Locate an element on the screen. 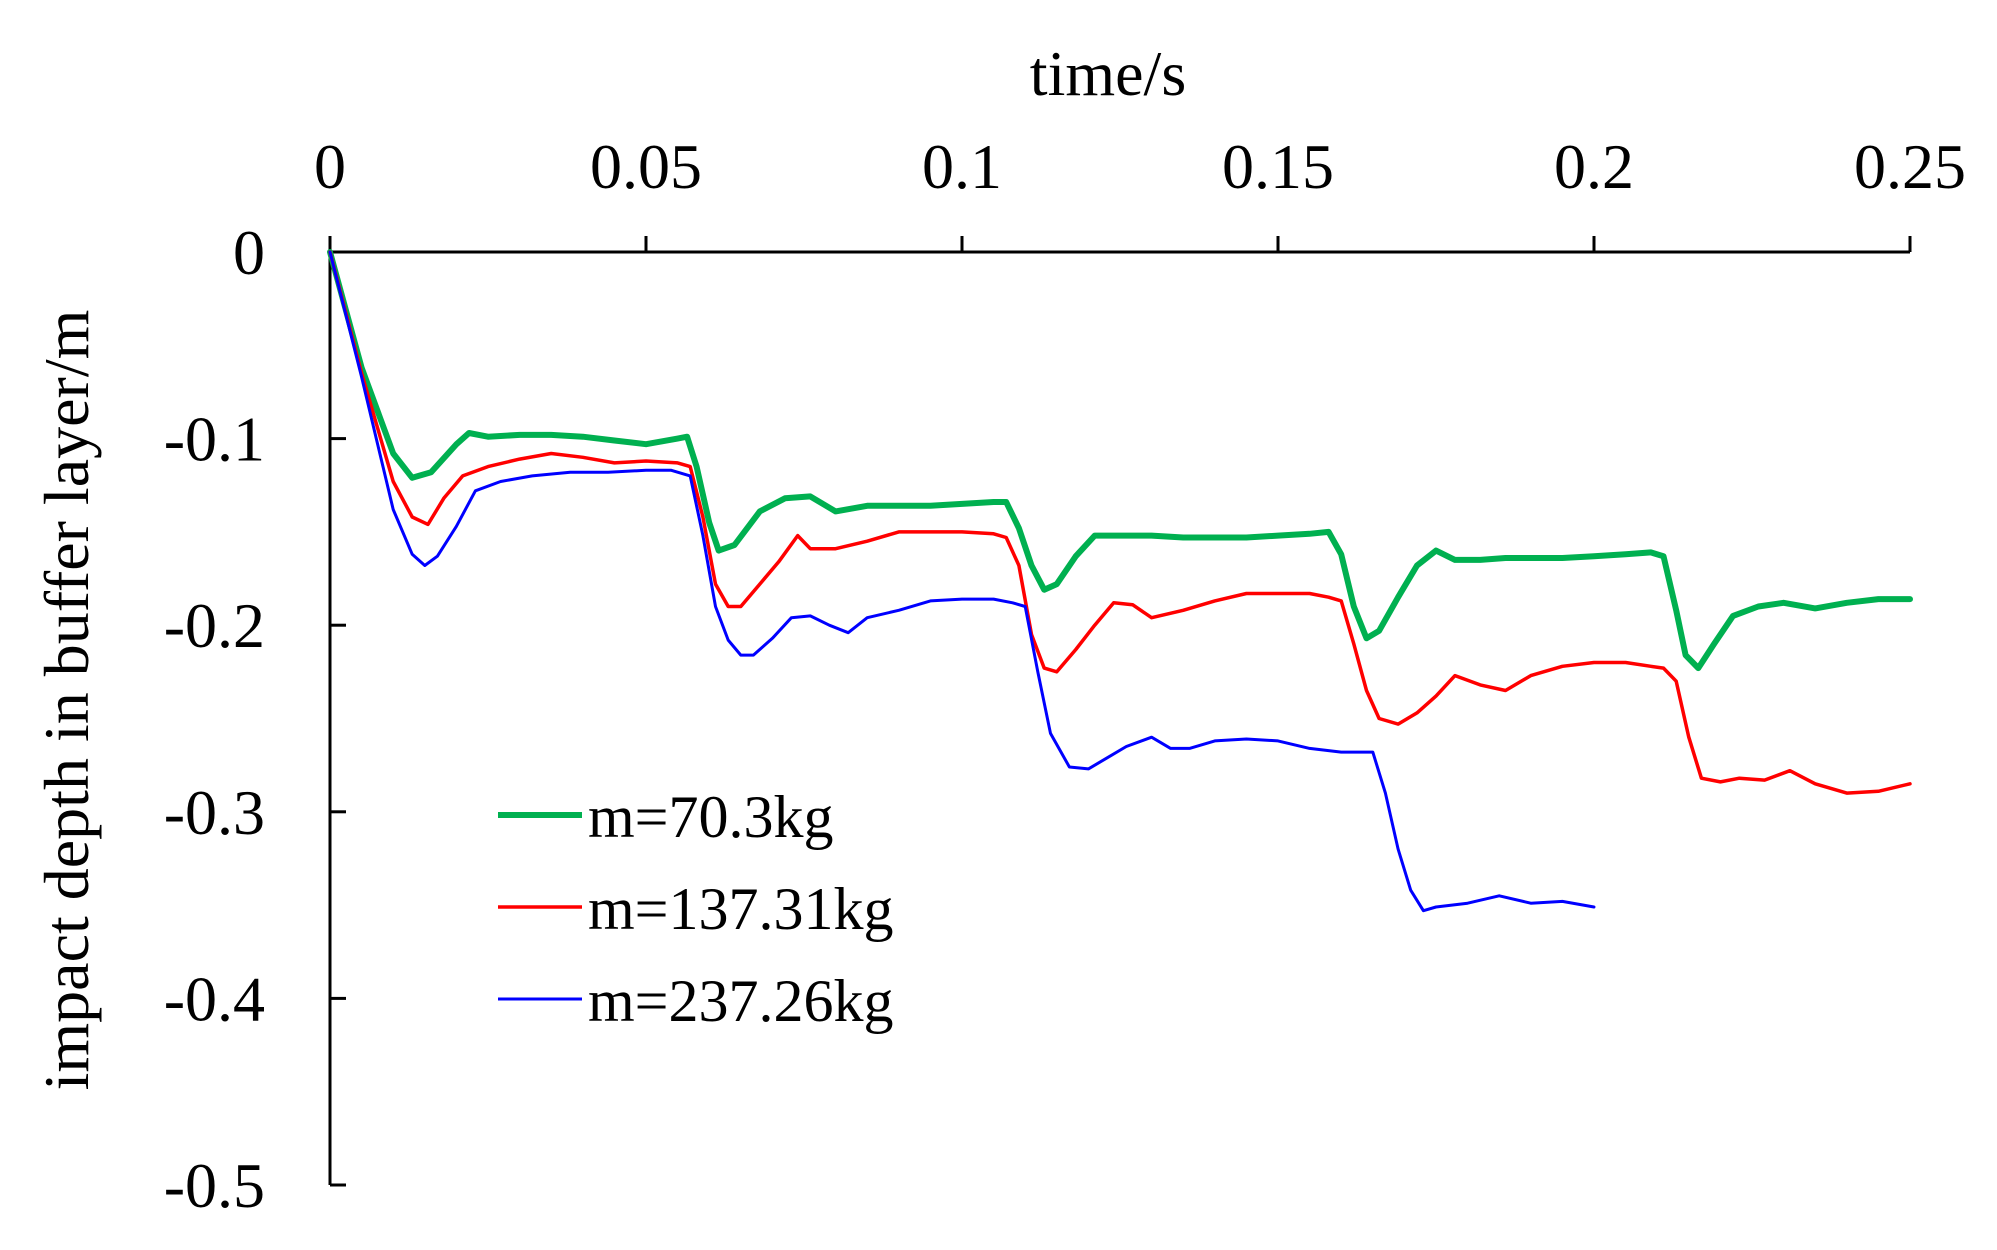  y-tick-label: -0.1 is located at coordinates (214, 439).